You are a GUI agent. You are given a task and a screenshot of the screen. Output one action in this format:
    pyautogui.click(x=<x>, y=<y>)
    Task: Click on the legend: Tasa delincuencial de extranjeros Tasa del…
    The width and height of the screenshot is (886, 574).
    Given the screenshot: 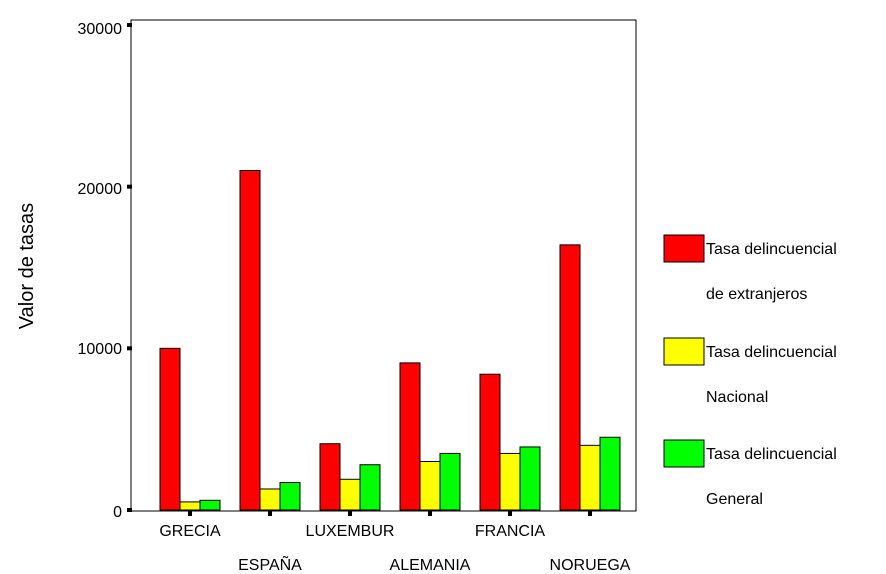 What is the action you would take?
    pyautogui.click(x=750, y=371)
    